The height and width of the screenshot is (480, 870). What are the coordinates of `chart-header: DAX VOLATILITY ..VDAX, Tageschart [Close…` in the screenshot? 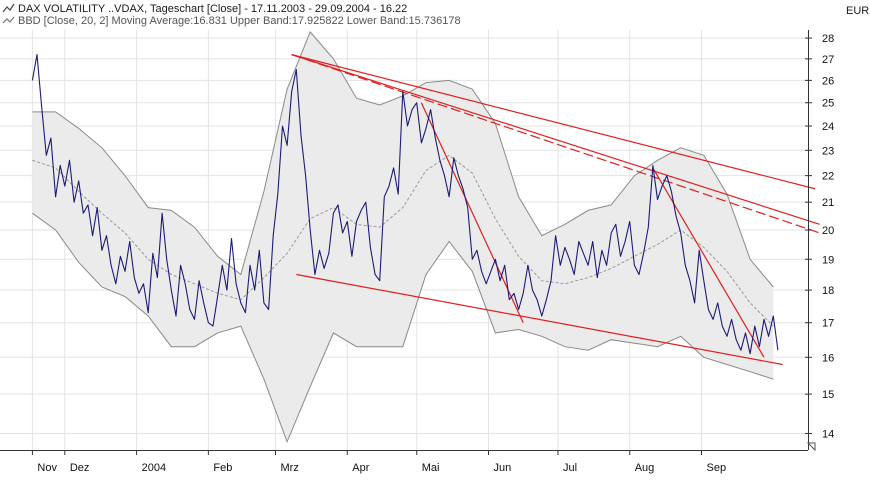 It's located at (435, 15).